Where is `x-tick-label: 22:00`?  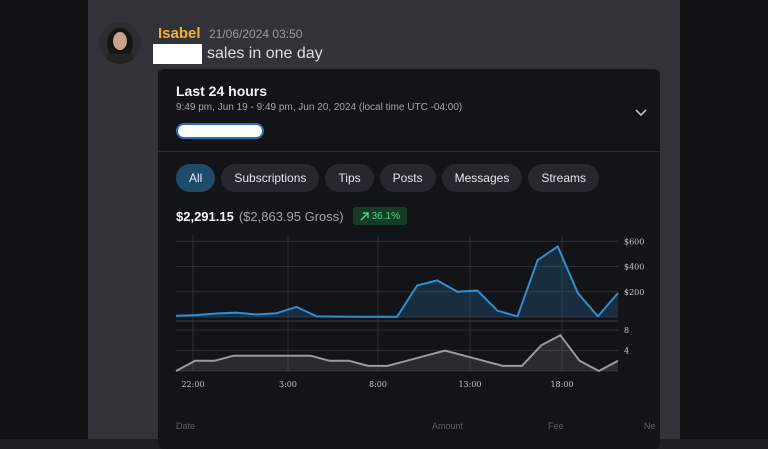
x-tick-label: 22:00 is located at coordinates (192, 384).